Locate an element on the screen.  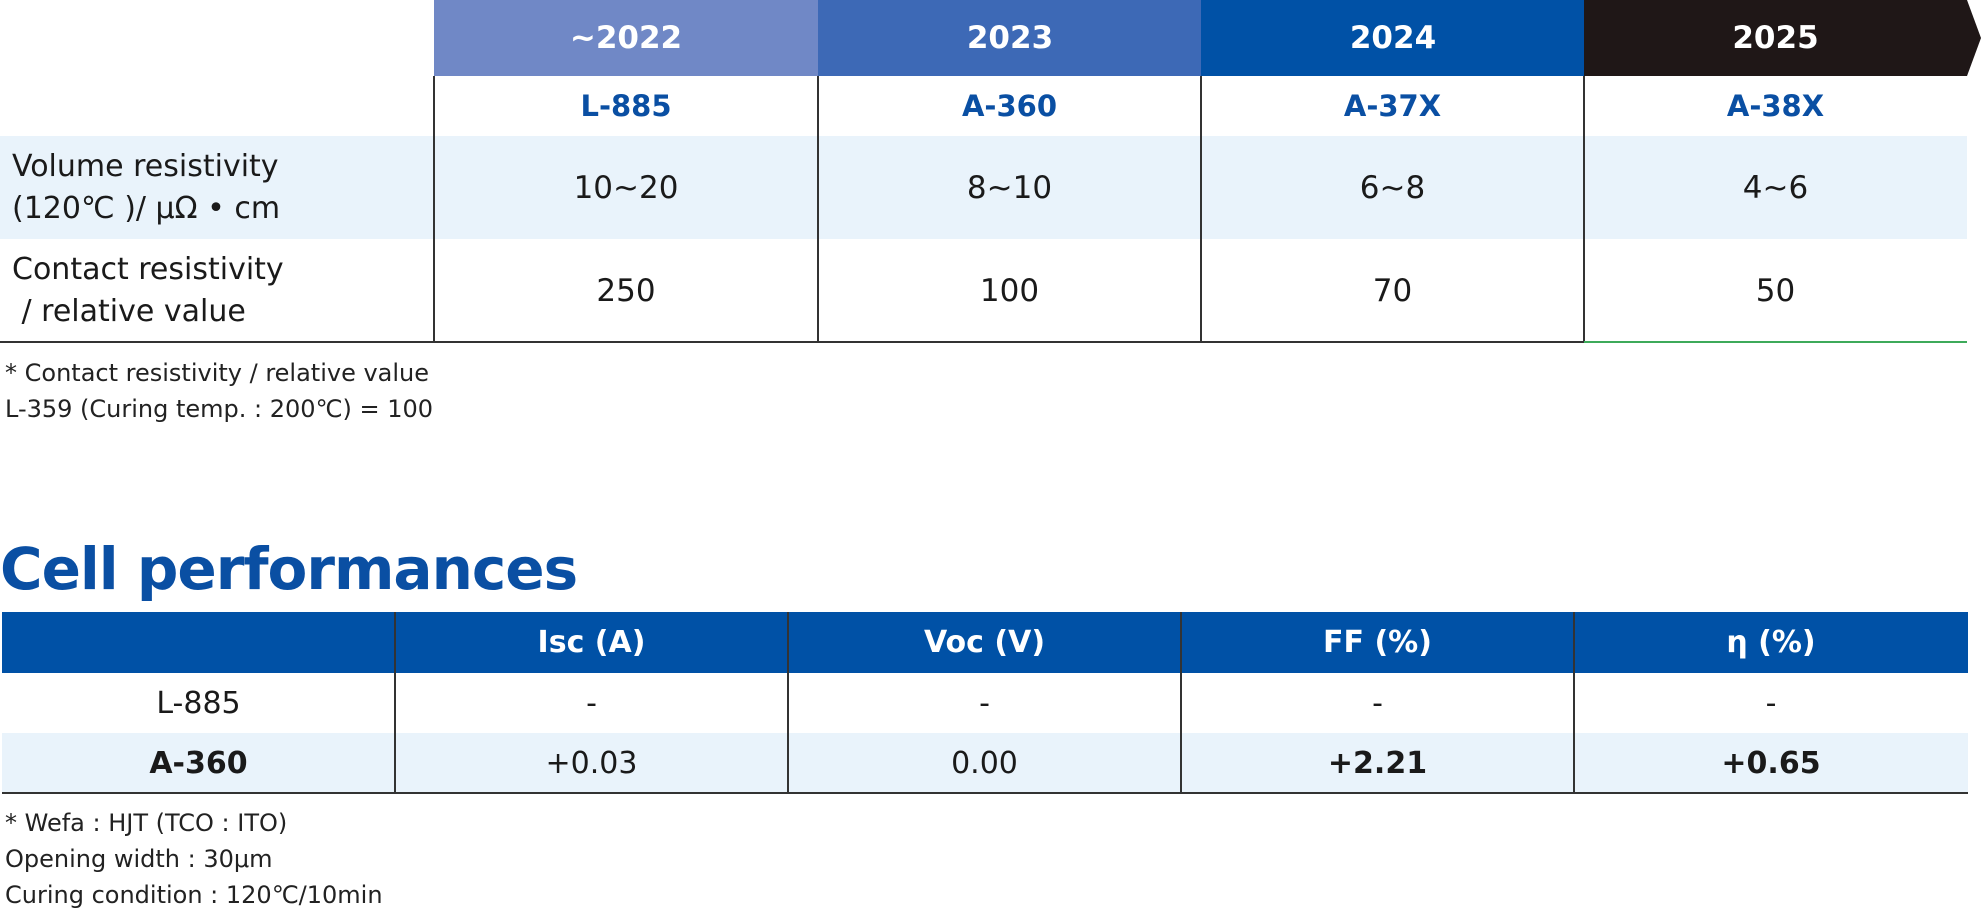
table-cell: 100 is located at coordinates (1009, 290).